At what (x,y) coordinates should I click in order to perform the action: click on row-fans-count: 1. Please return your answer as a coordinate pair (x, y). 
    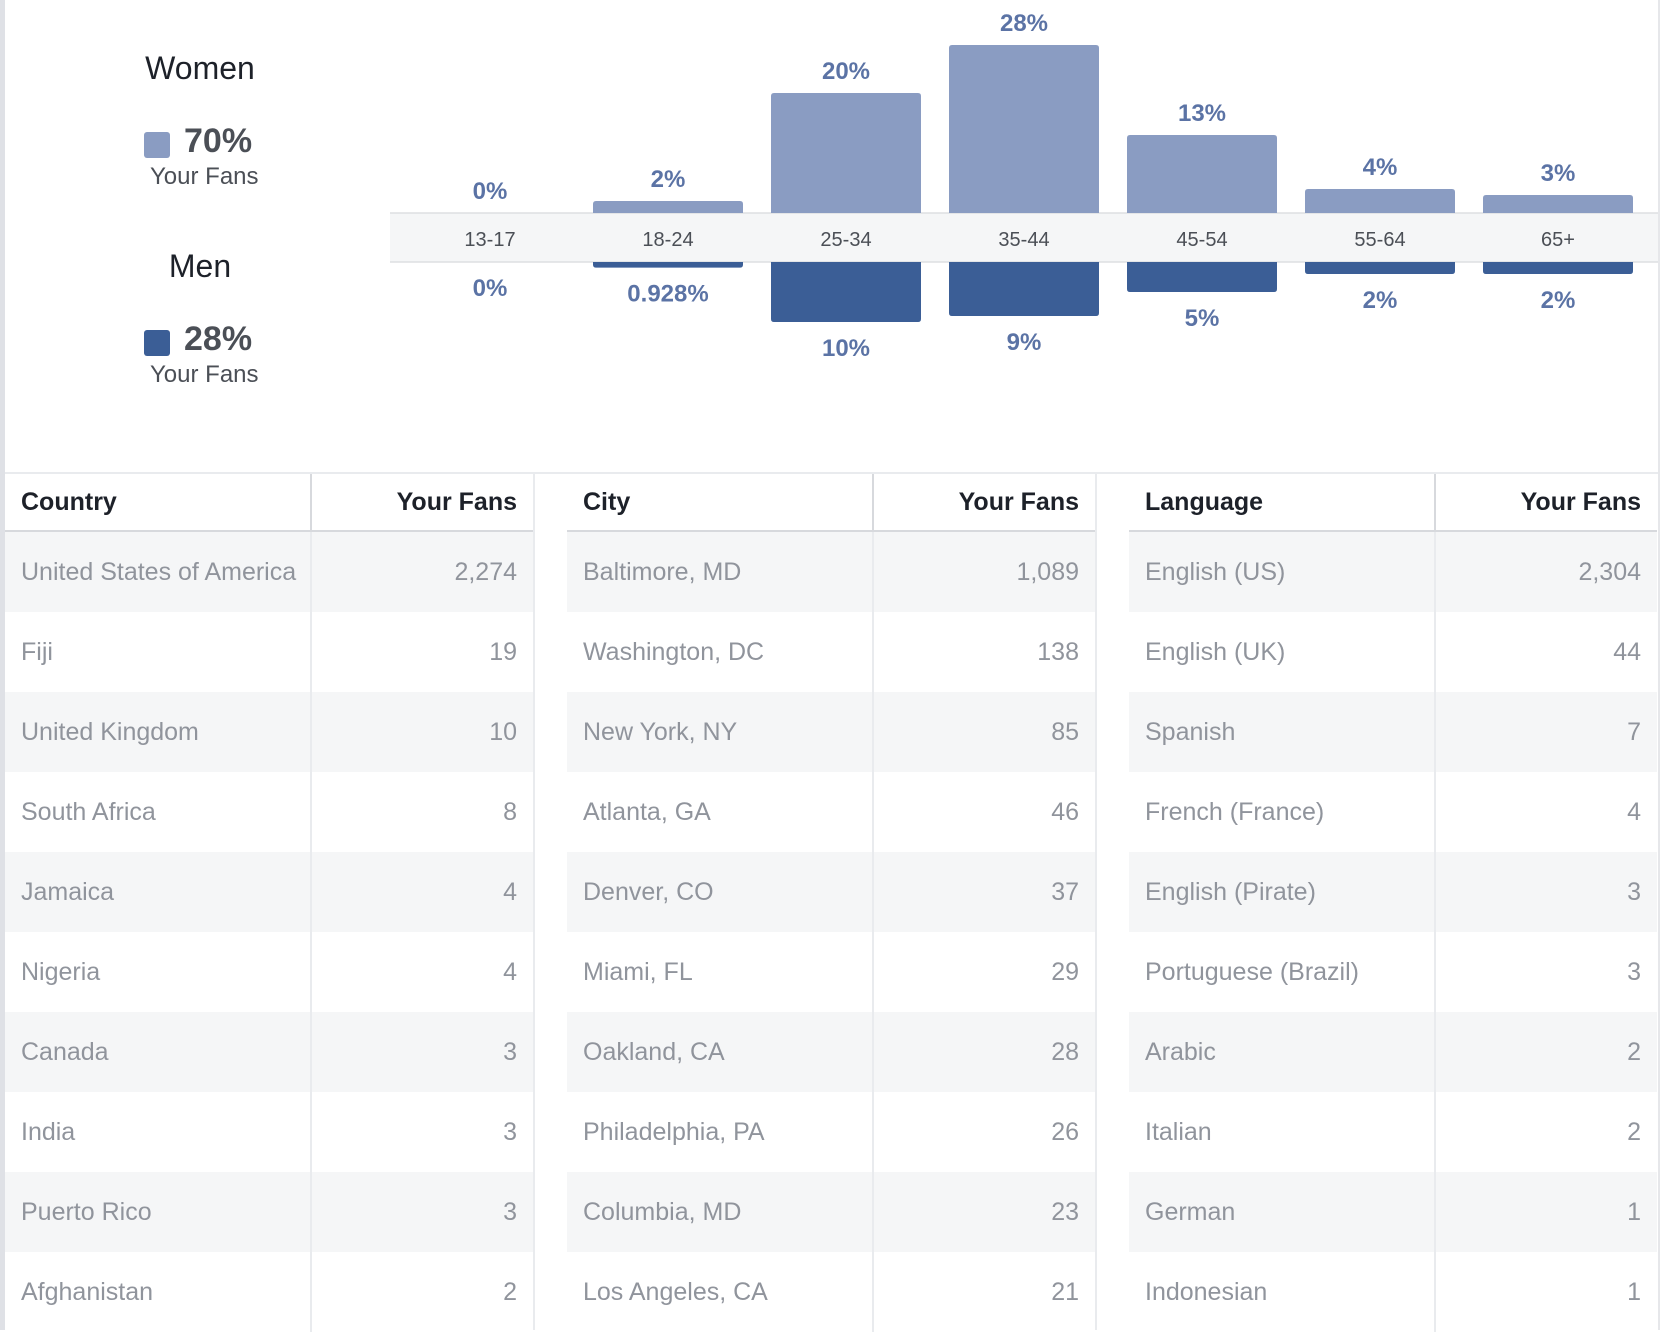
    Looking at the image, I should click on (1545, 1212).